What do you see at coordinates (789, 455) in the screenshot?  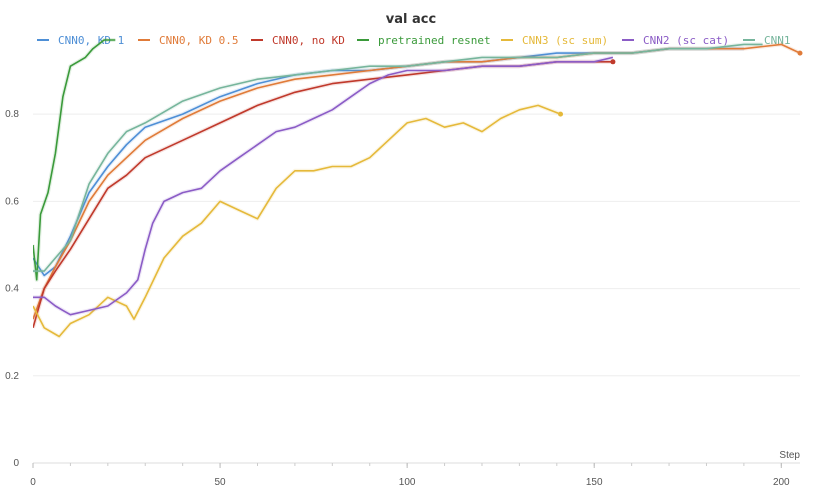 I see `x-axis-label: Step` at bounding box center [789, 455].